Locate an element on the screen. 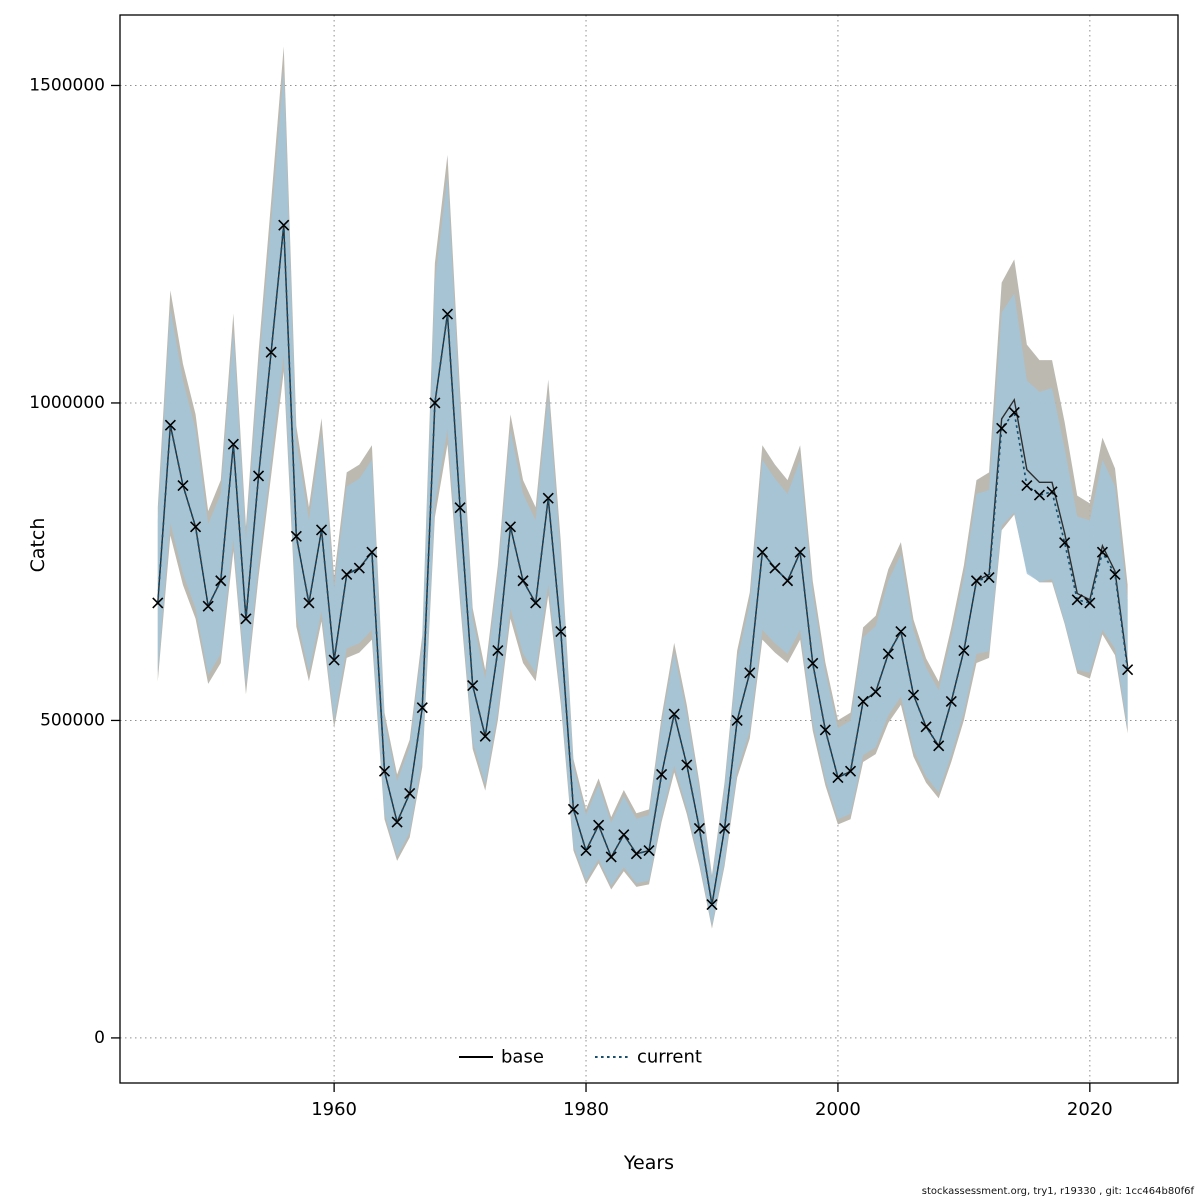 The width and height of the screenshot is (1200, 1200). y-tick-label: 1500000 is located at coordinates (67, 85).